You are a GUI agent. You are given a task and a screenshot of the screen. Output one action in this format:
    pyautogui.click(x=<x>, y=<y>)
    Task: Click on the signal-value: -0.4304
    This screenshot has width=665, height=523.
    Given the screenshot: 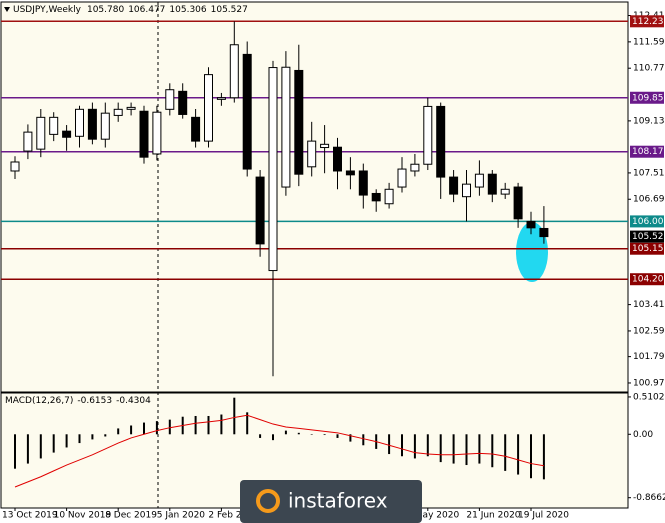 What is the action you would take?
    pyautogui.click(x=133, y=401)
    